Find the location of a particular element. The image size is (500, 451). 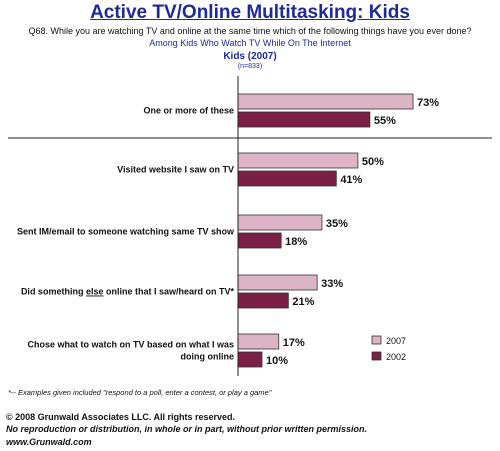

legend-swatch-2002 is located at coordinates (376, 356).